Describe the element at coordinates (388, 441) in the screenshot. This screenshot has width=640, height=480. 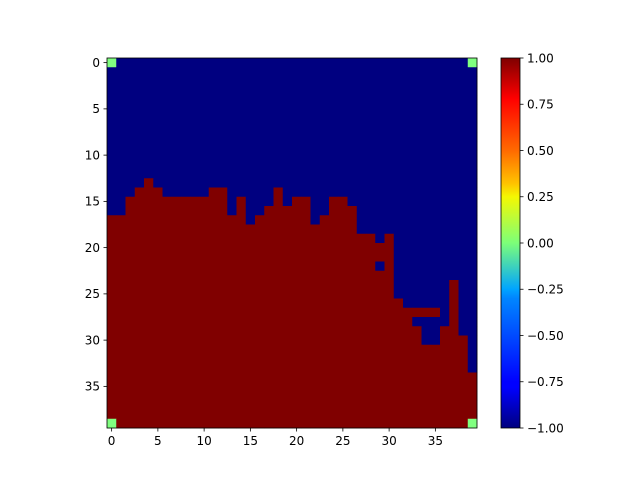
I see `x-tick-label: 30` at that location.